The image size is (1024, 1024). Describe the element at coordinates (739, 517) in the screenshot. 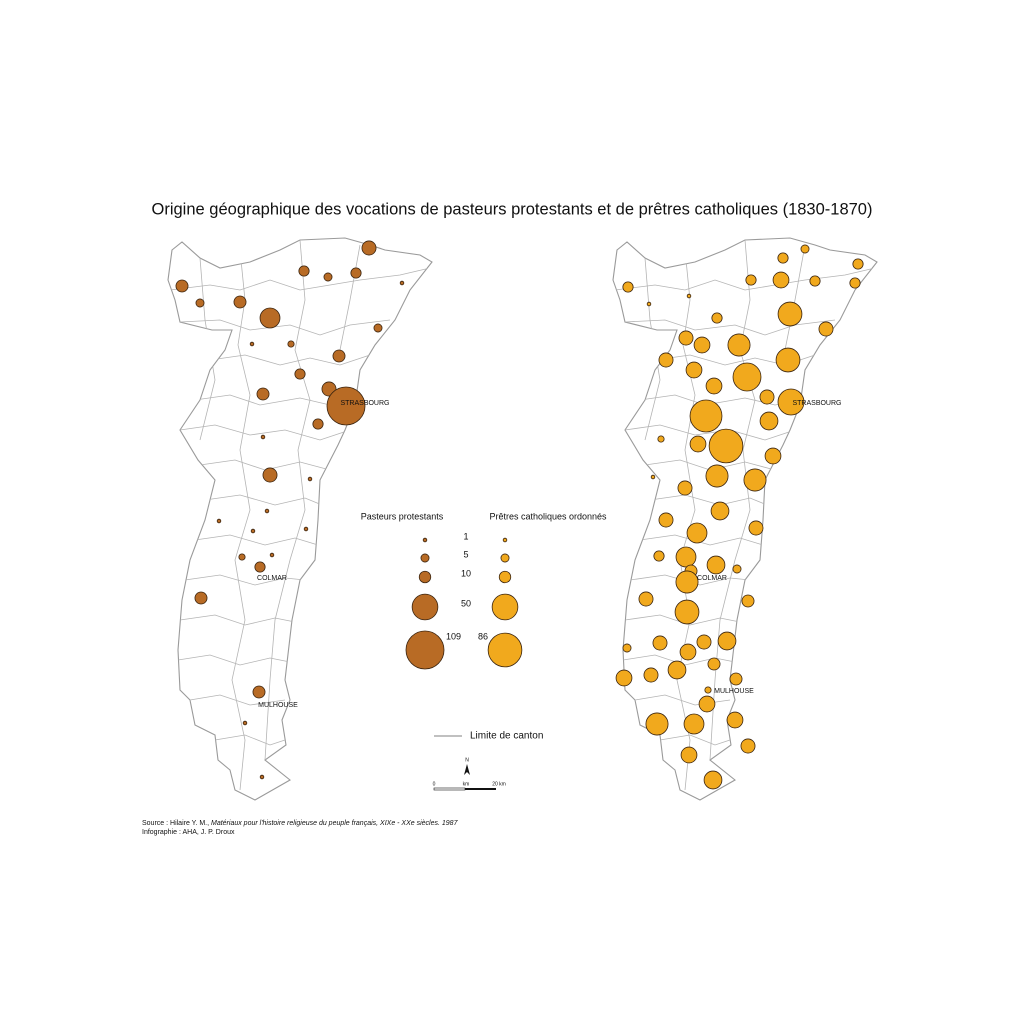

I see `catholic-circles` at that location.